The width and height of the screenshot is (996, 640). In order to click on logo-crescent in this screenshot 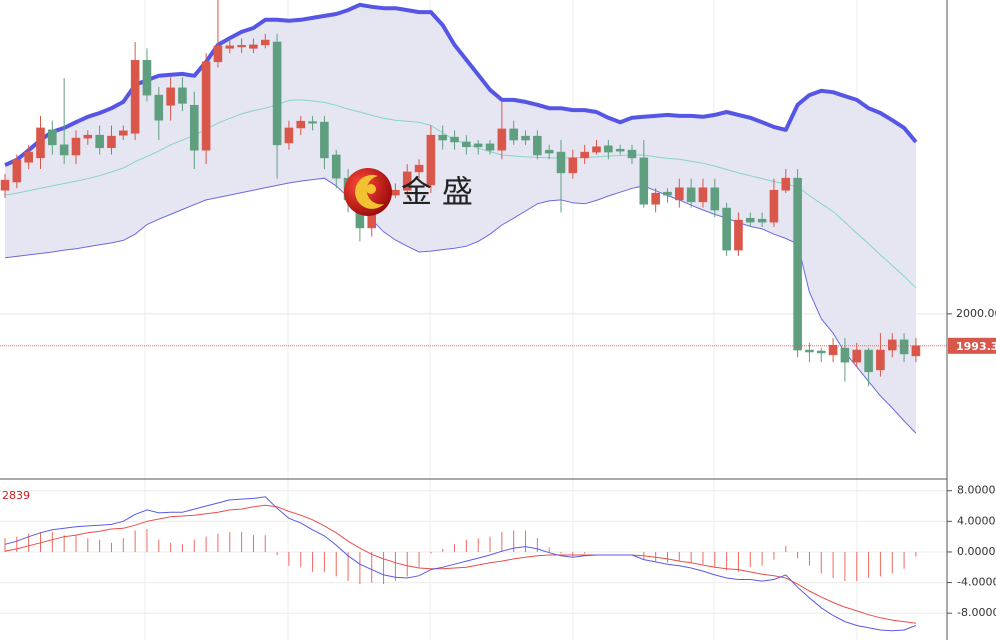, I will do `click(369, 191)`.